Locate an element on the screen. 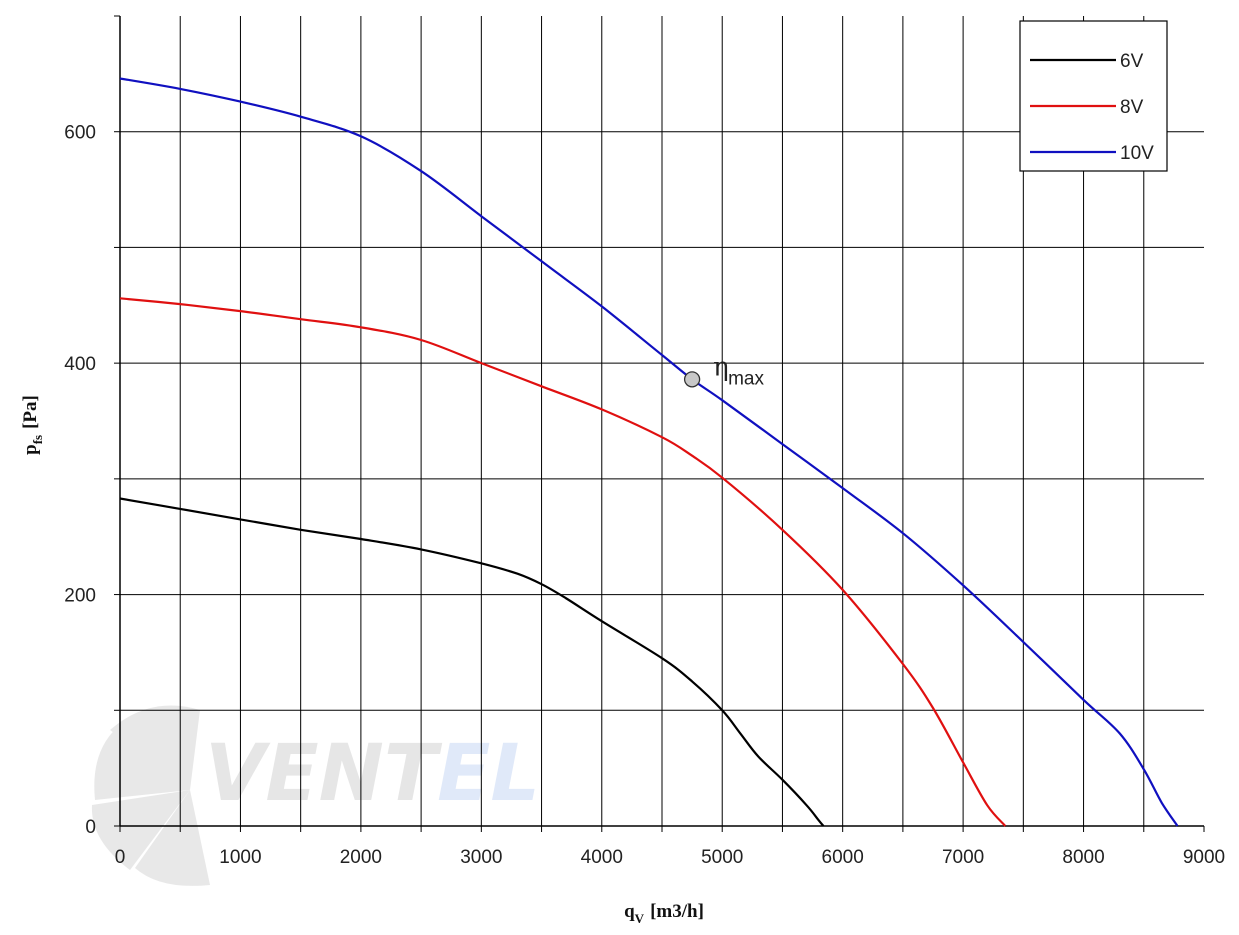  chart-annotations: η max is located at coordinates (724, 370).